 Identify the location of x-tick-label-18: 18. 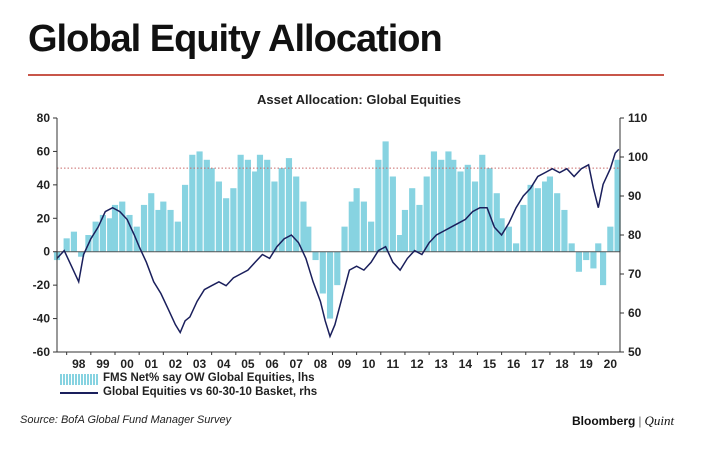
(562, 364).